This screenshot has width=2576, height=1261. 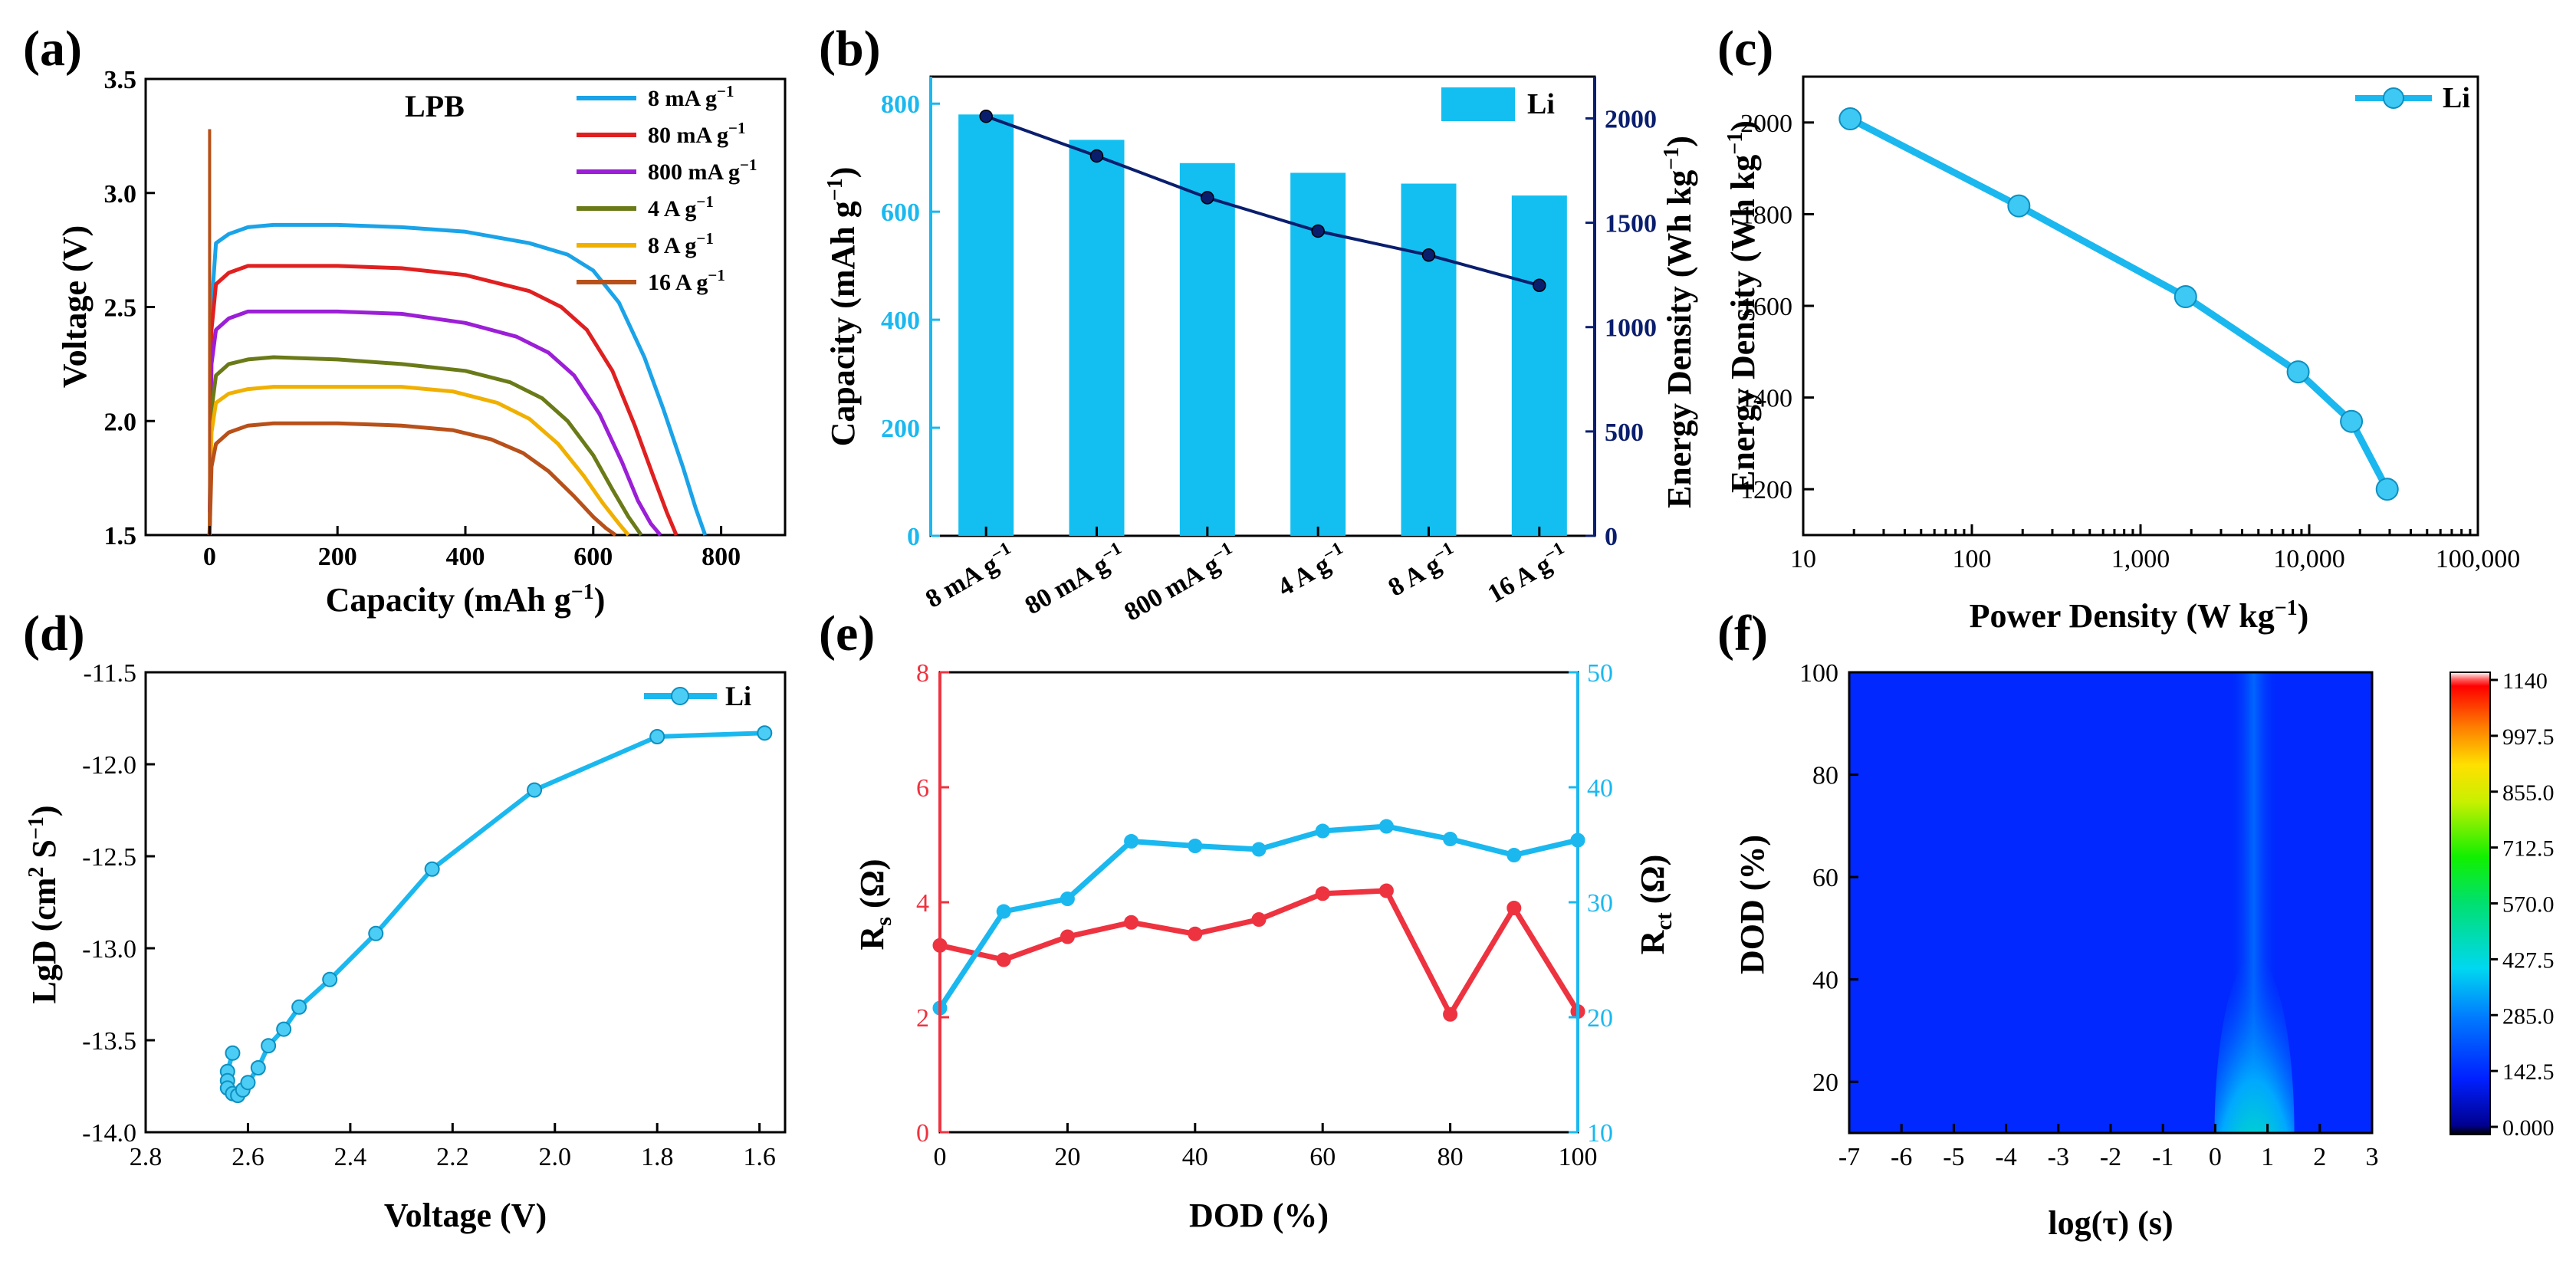 What do you see at coordinates (435, 106) in the screenshot?
I see `panel-a-annotation: LPB` at bounding box center [435, 106].